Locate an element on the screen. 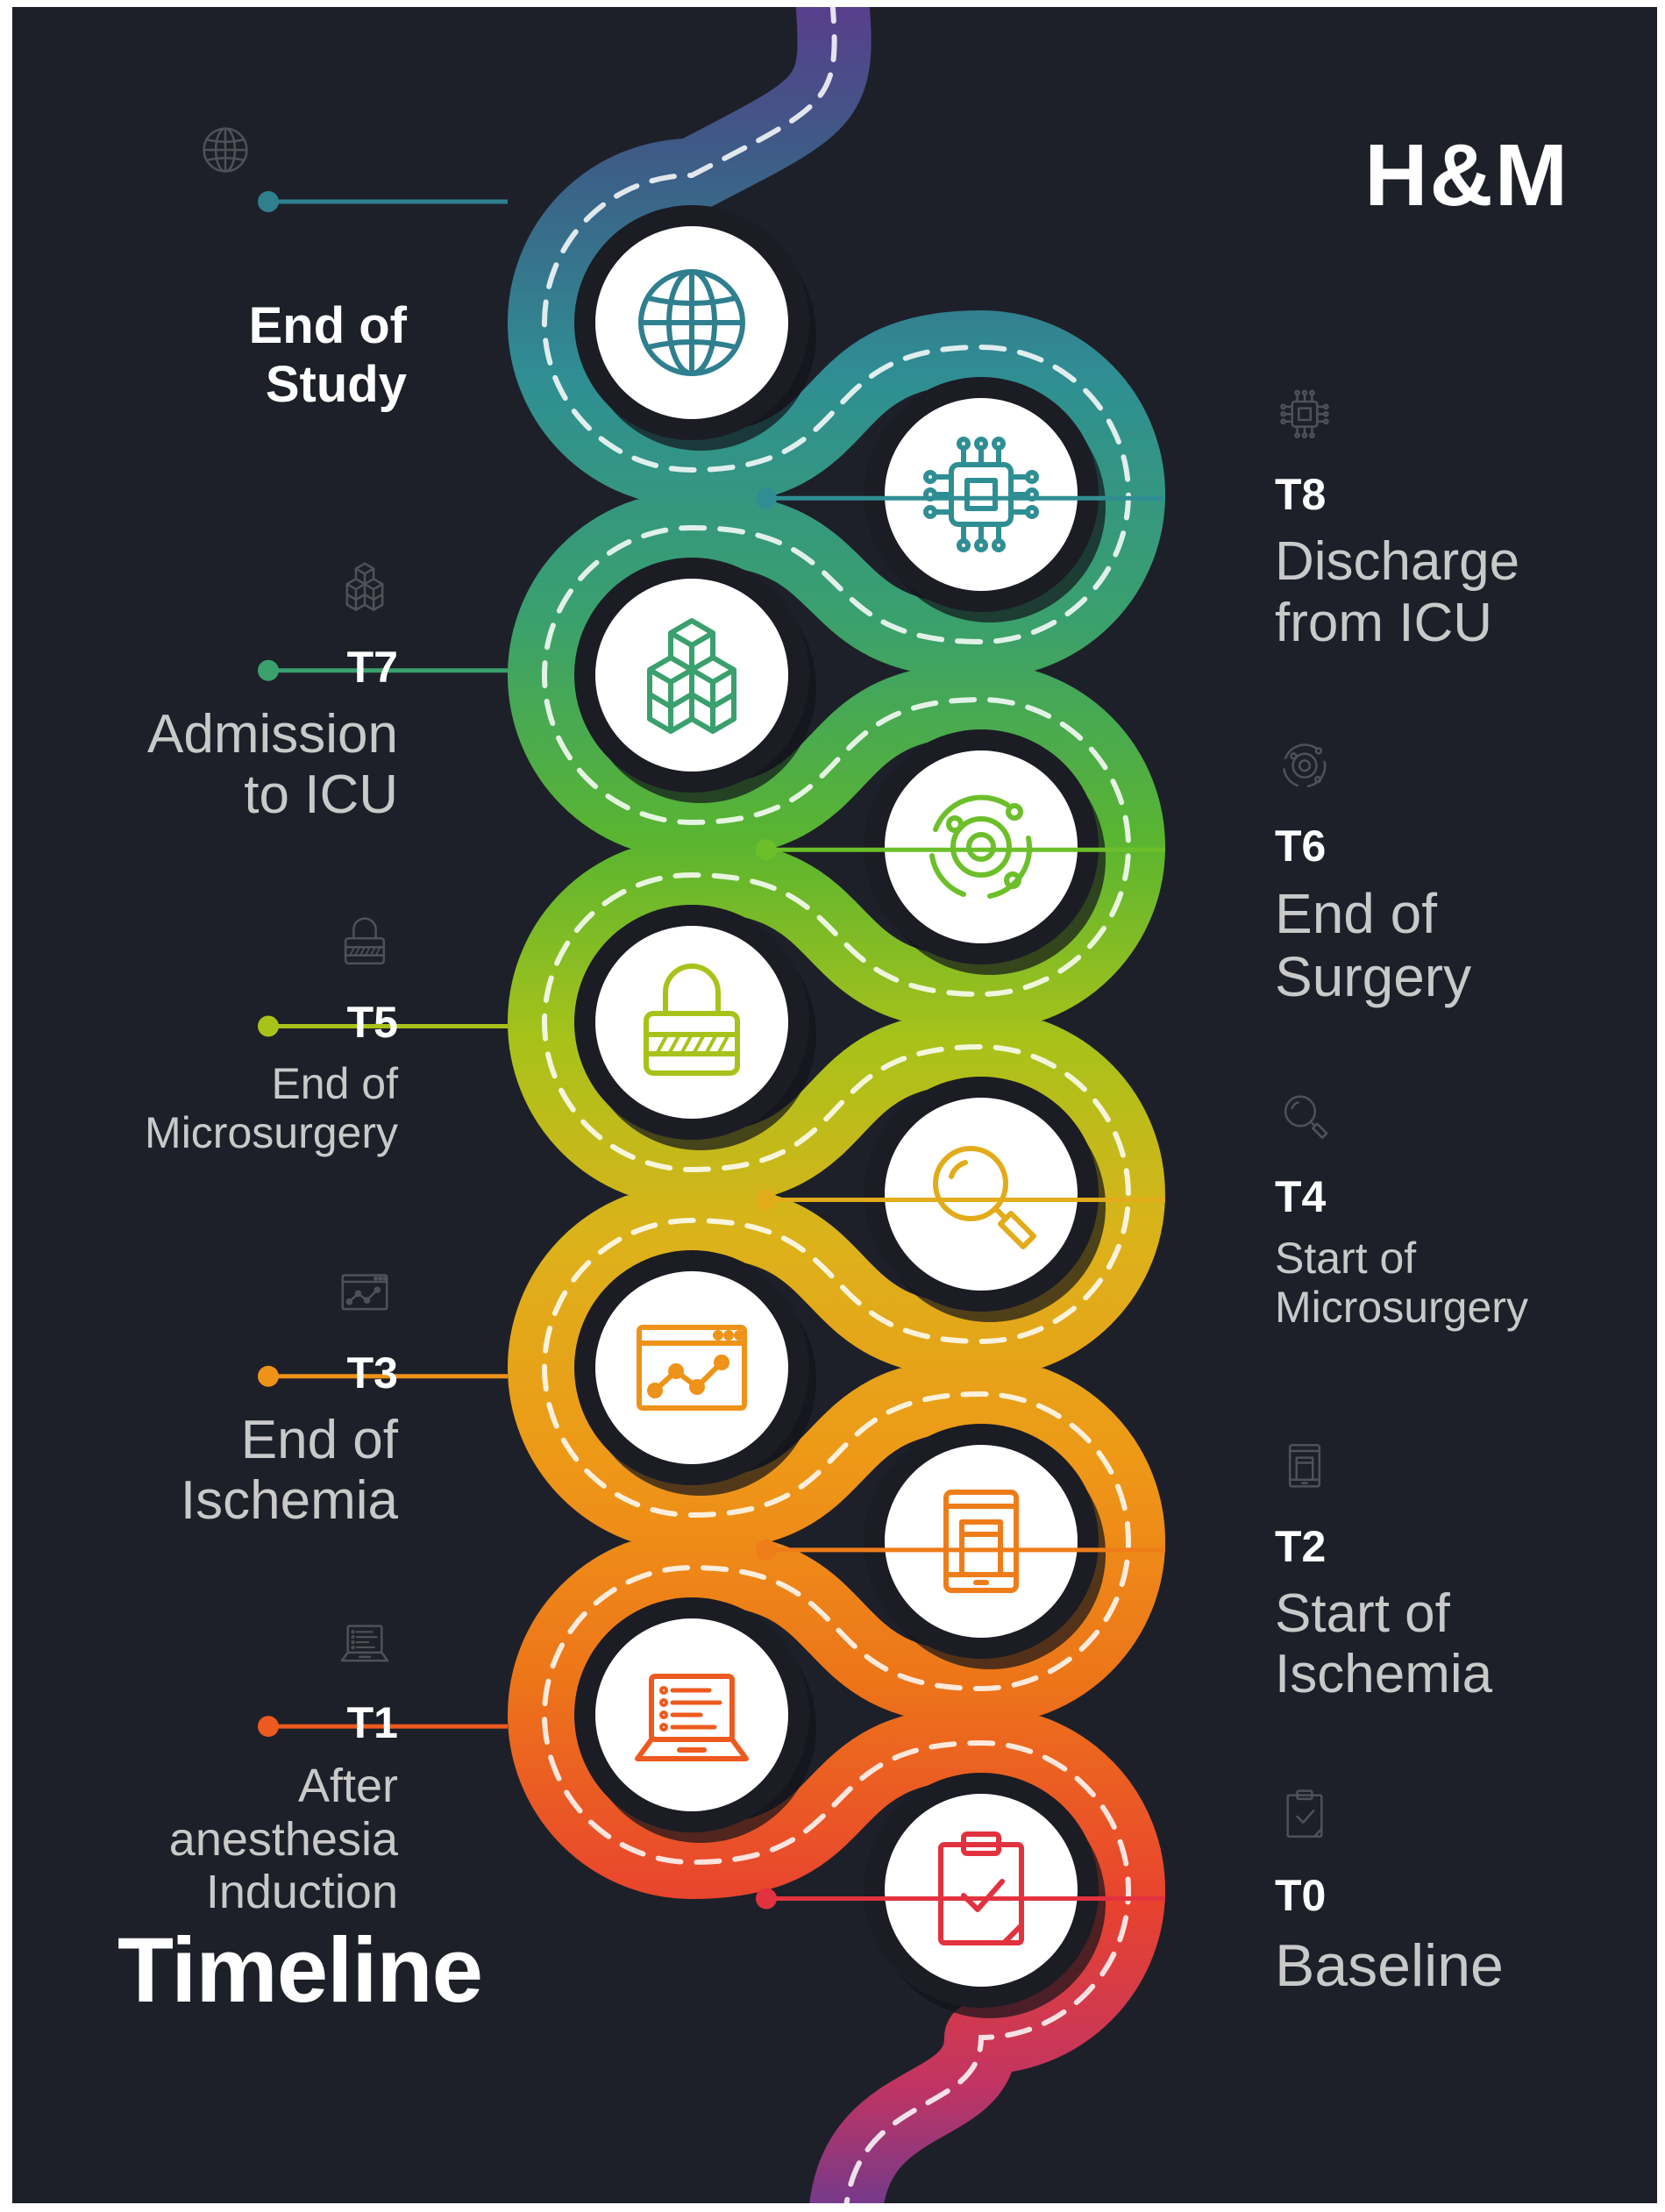 The image size is (1665, 2212). milestone-t2: T2 Start of Ischemia is located at coordinates (1450, 1613).